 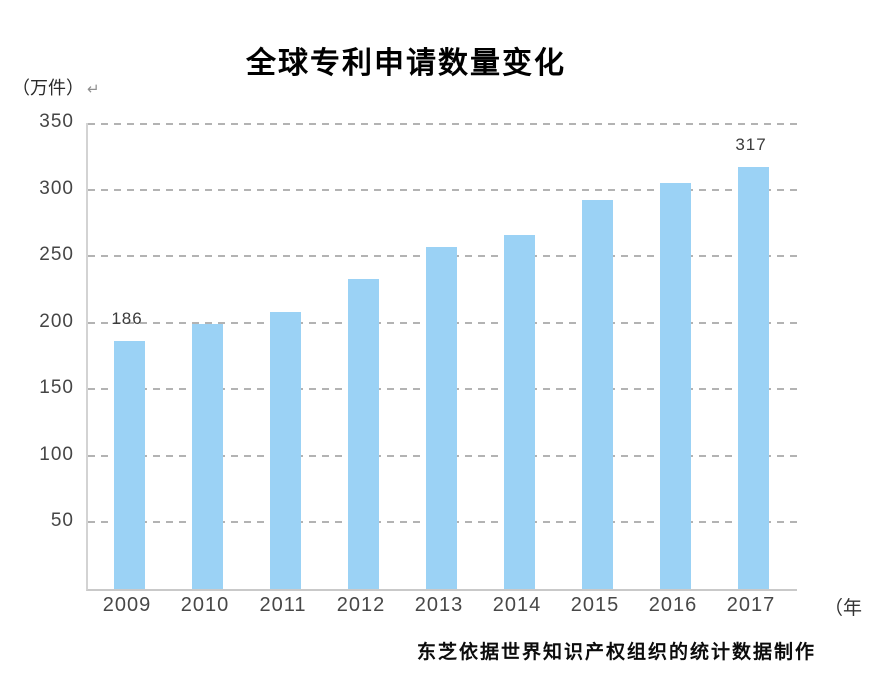 I want to click on bar-2015, so click(x=597, y=394).